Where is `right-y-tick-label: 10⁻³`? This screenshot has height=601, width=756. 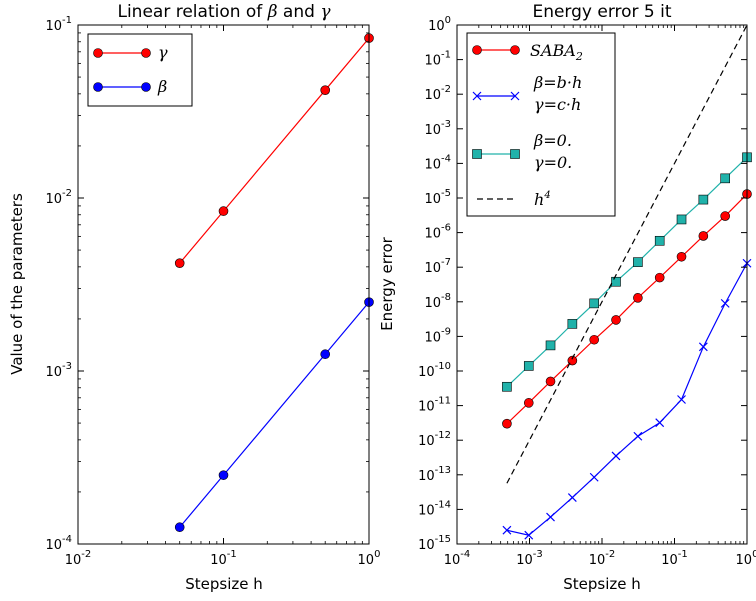 right-y-tick-label: 10⁻³ is located at coordinates (437, 128).